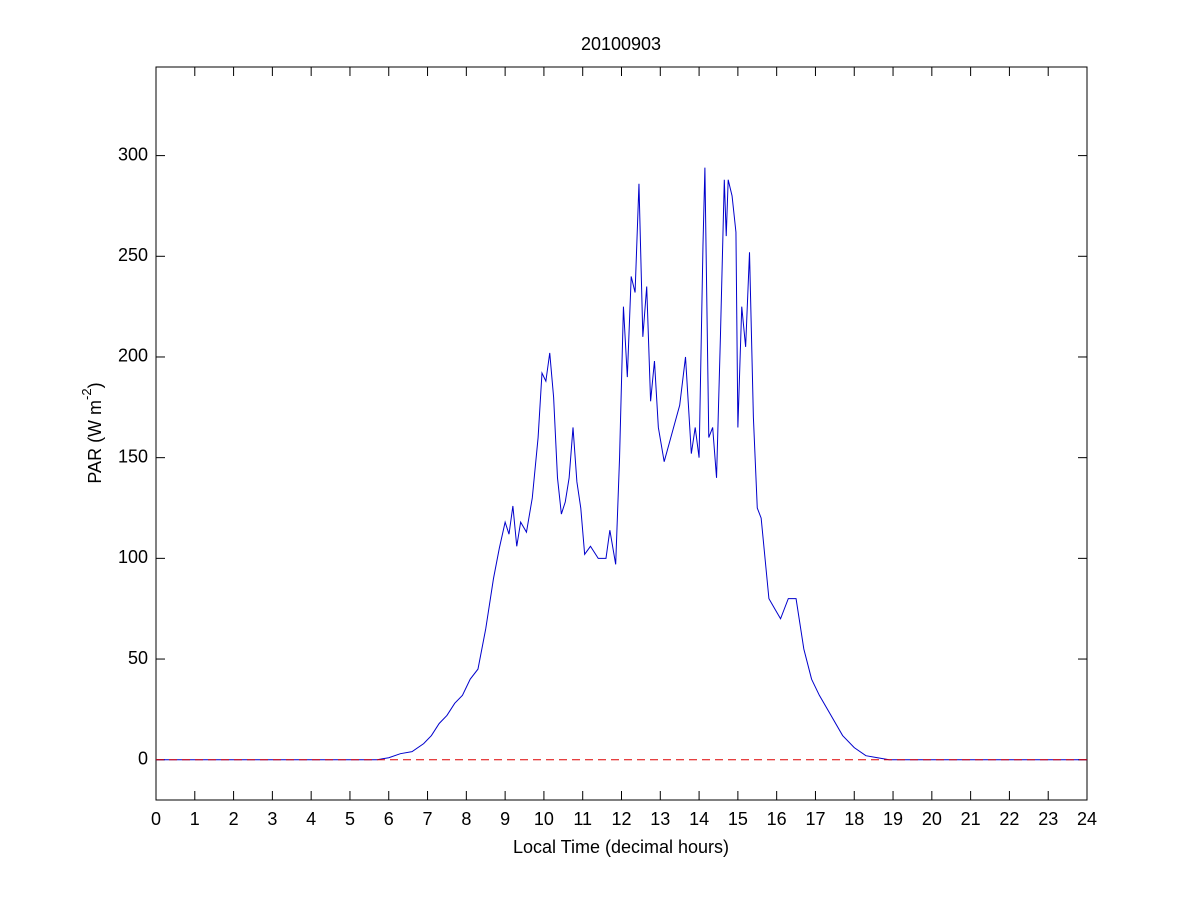  What do you see at coordinates (195, 819) in the screenshot?
I see `x-tick-label: 1` at bounding box center [195, 819].